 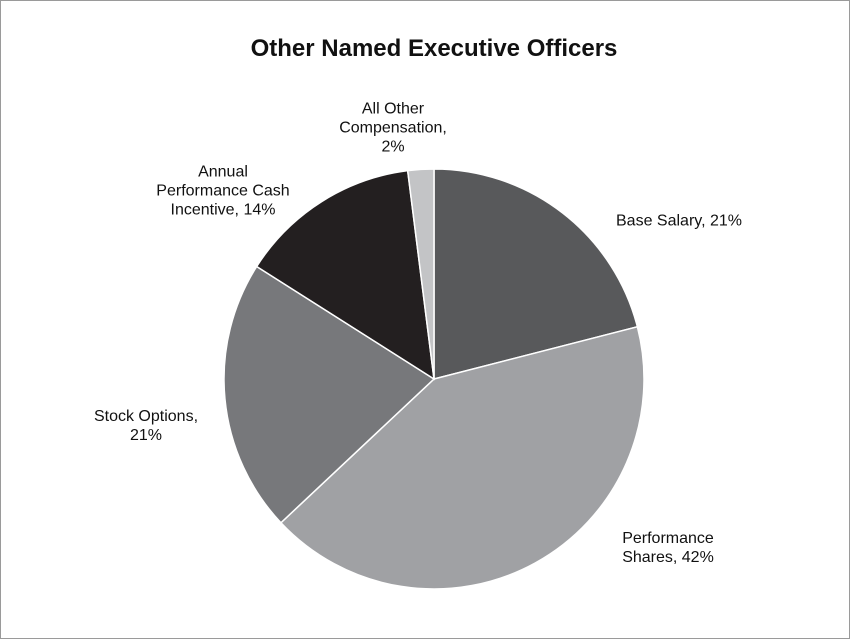 What do you see at coordinates (146, 426) in the screenshot?
I see `slice-label: Stock Options, 21%` at bounding box center [146, 426].